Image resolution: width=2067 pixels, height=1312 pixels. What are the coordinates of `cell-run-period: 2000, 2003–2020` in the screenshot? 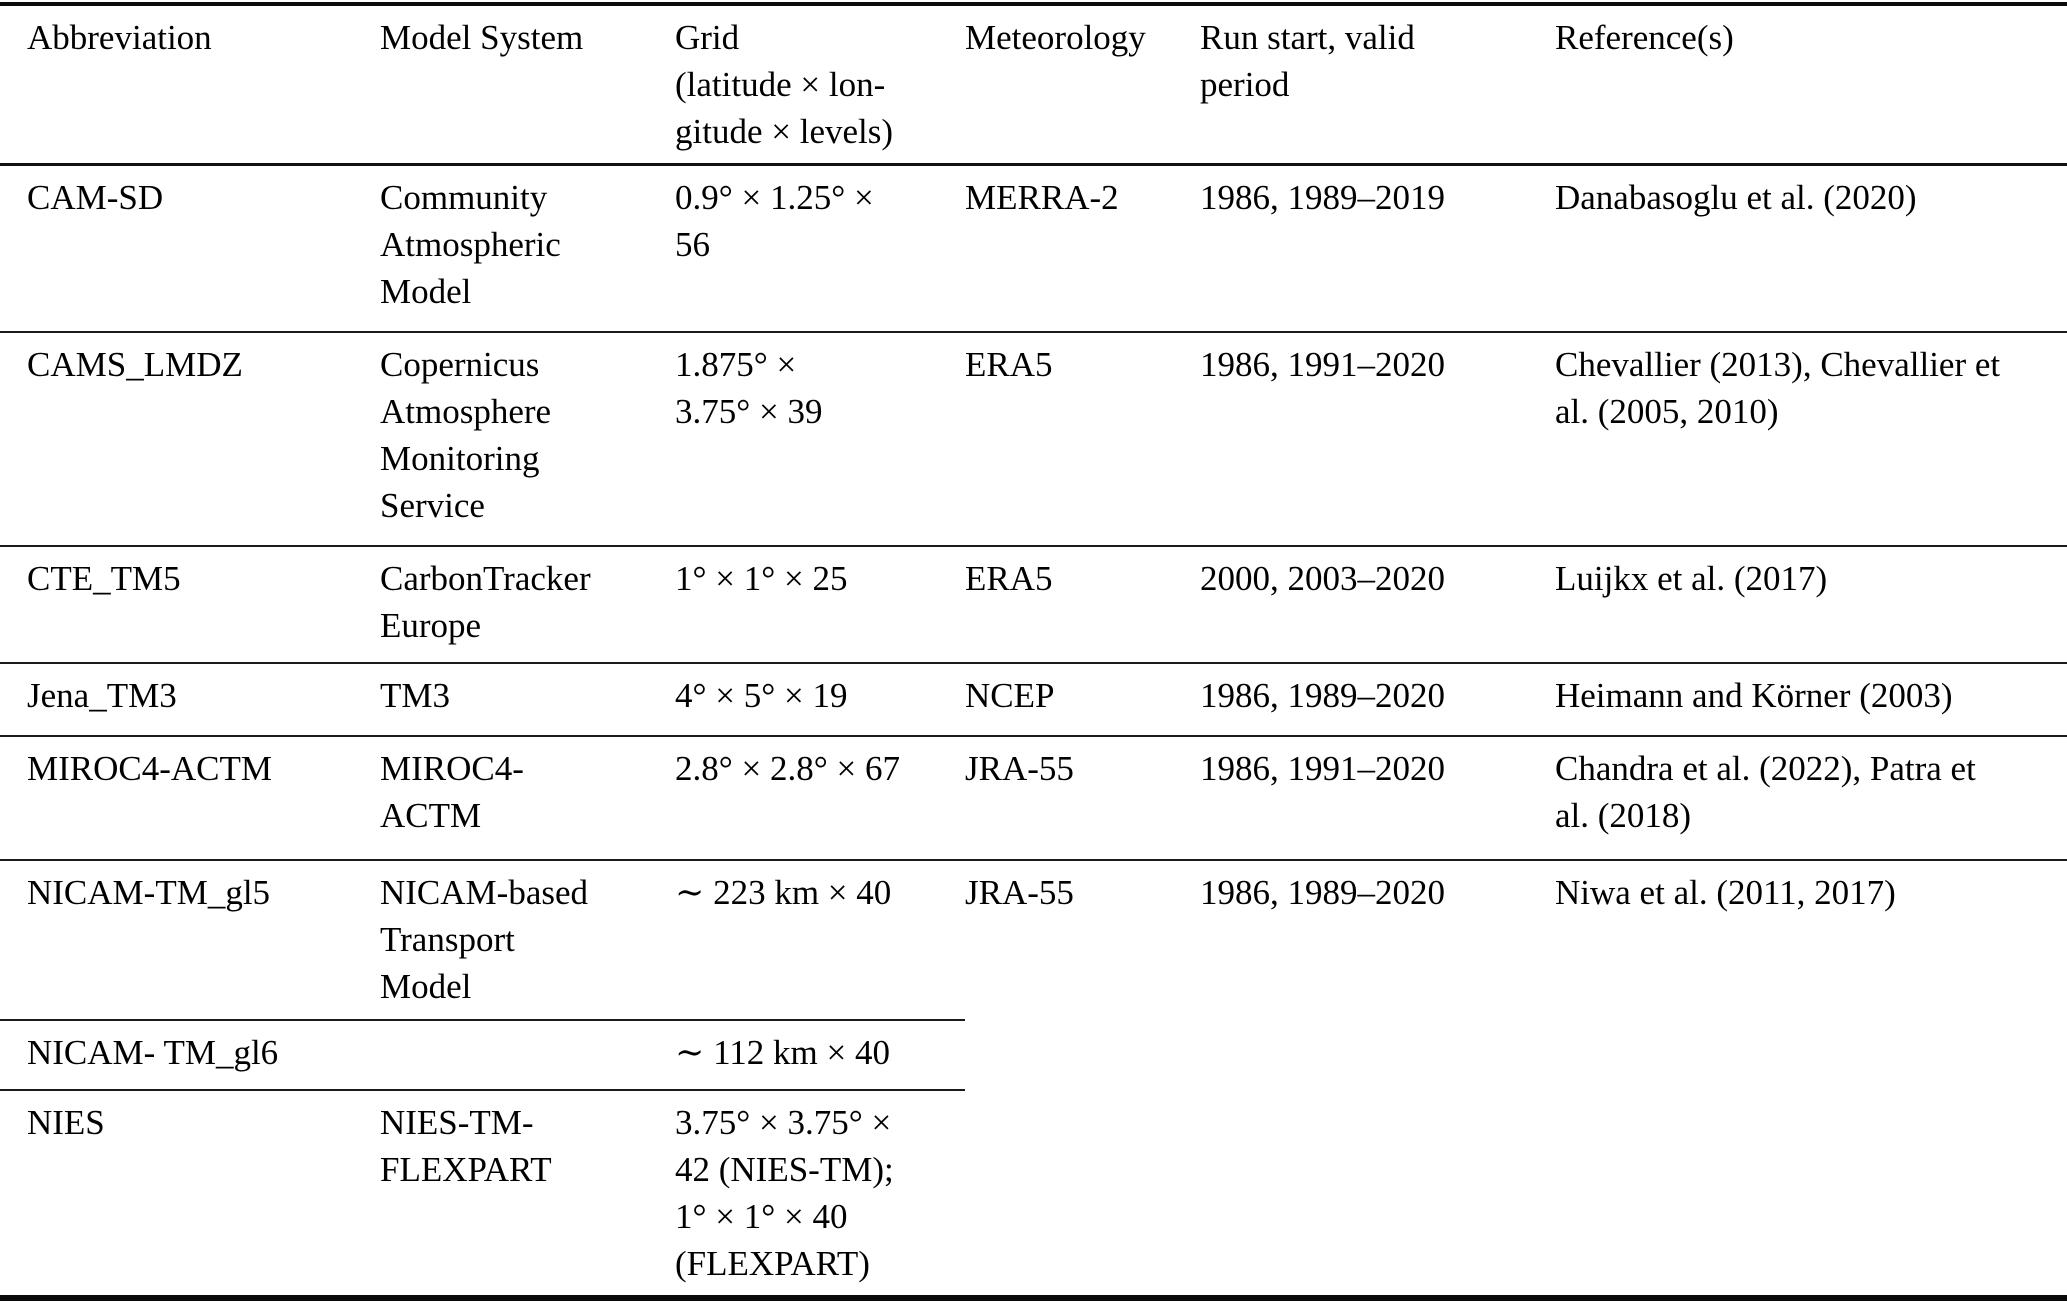 It's located at (1377, 604).